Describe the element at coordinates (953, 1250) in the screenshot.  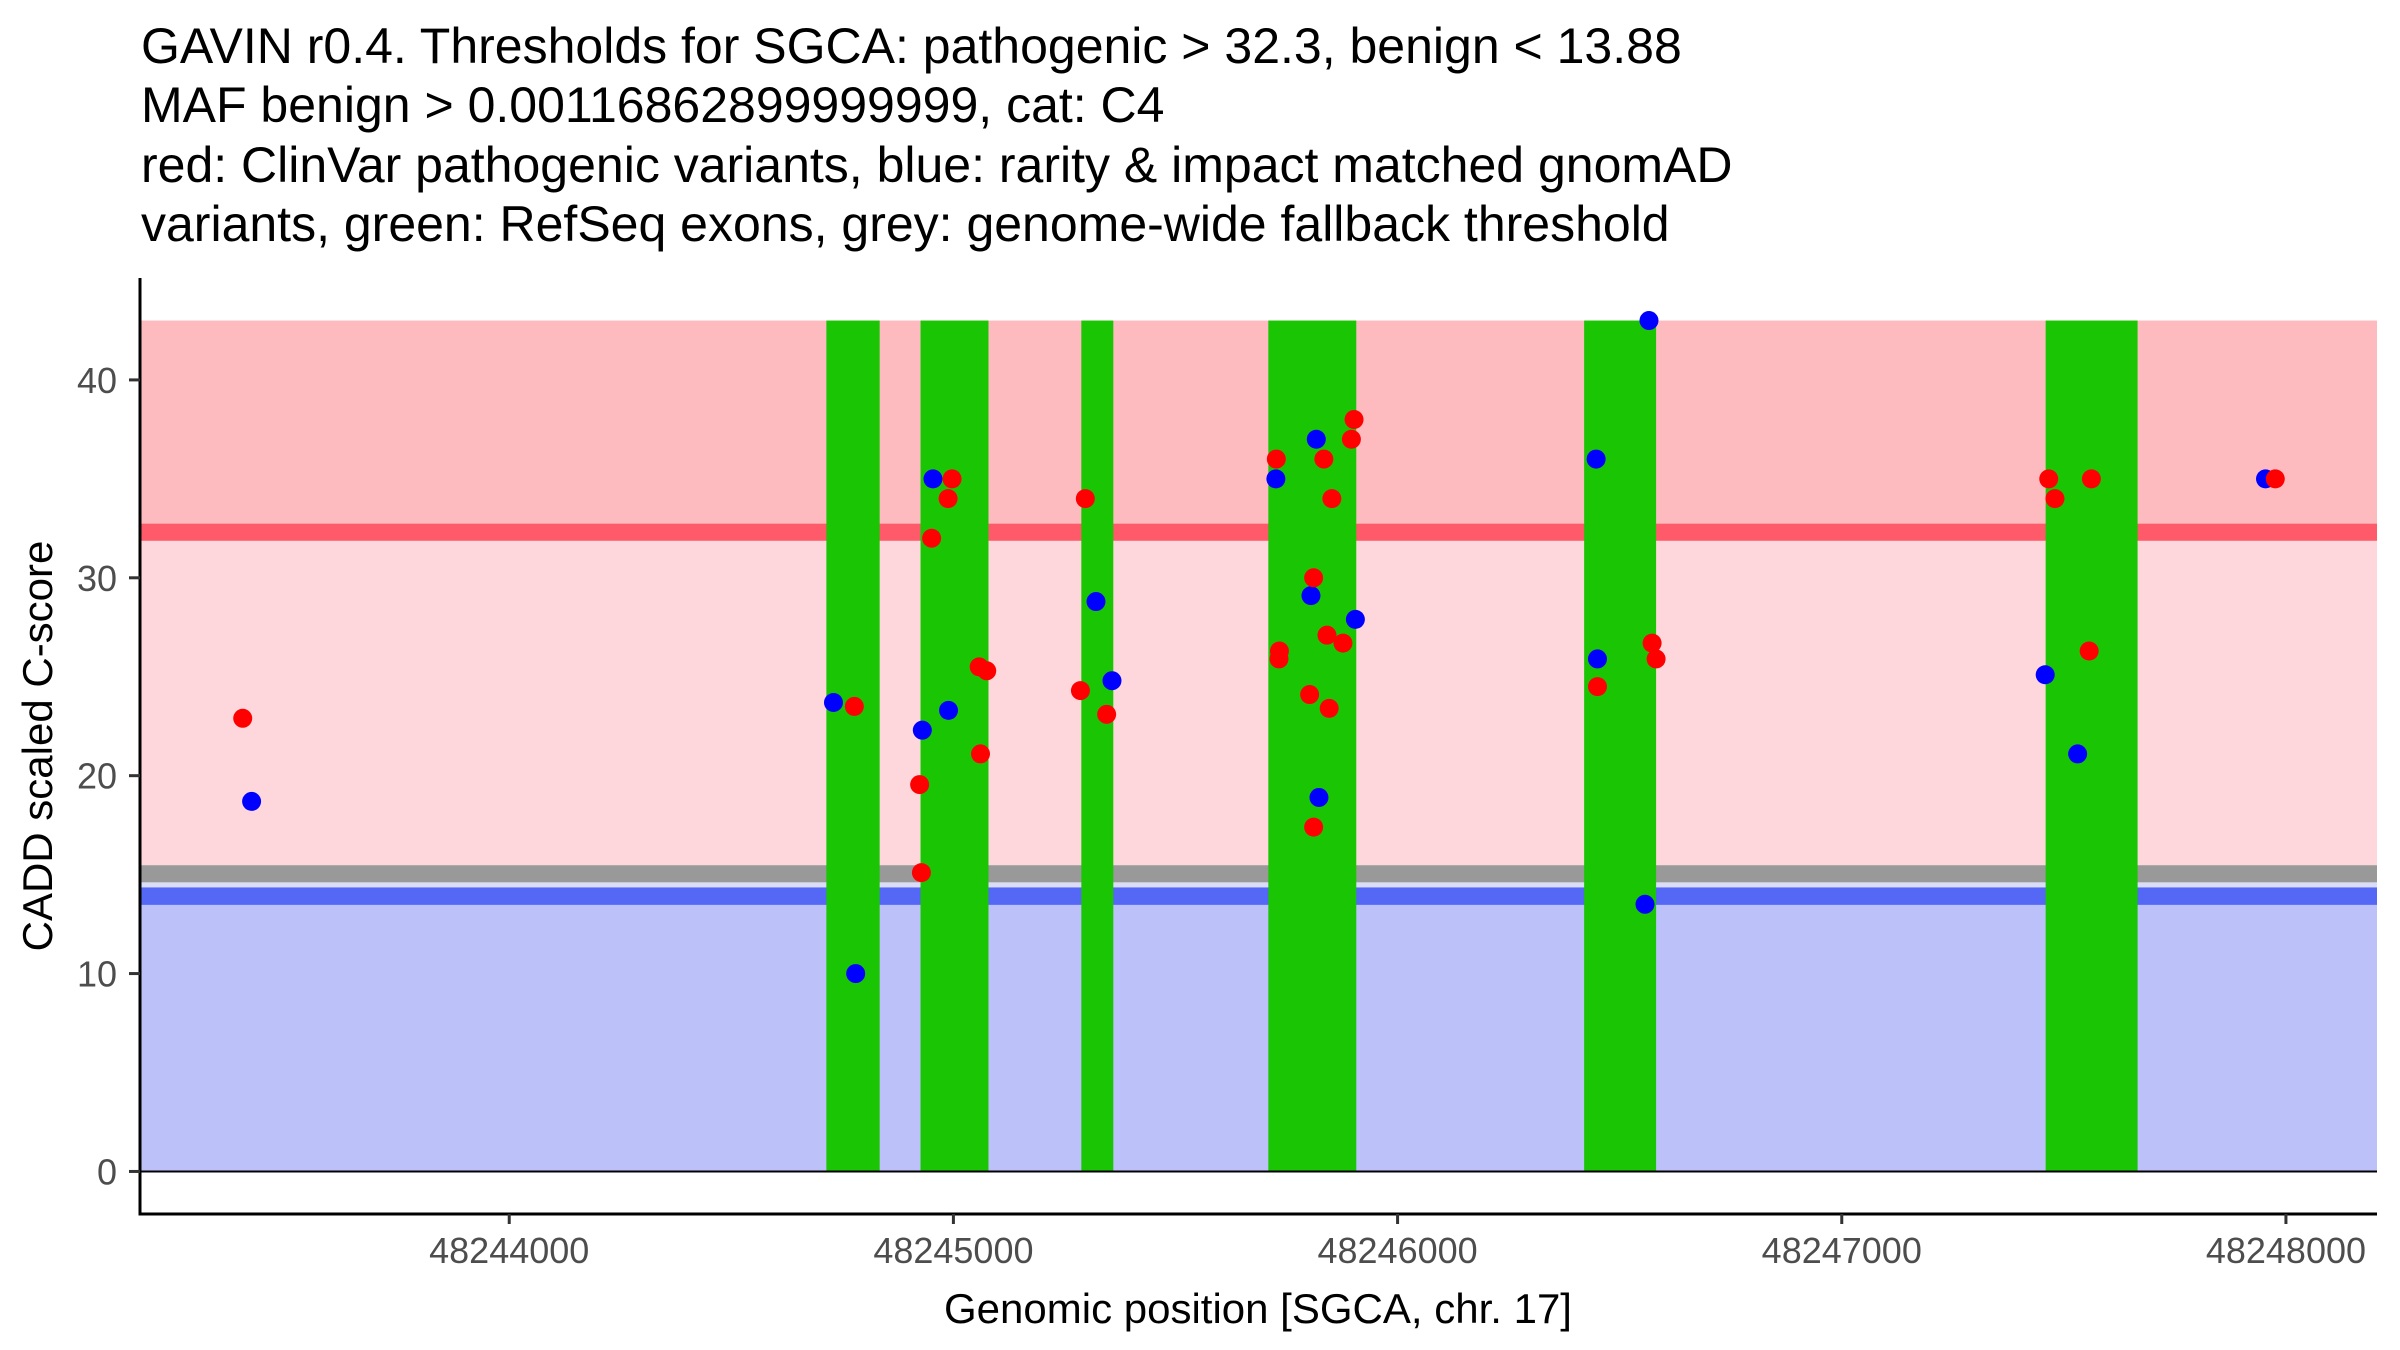
I see `x-tick-label: 48245000` at that location.